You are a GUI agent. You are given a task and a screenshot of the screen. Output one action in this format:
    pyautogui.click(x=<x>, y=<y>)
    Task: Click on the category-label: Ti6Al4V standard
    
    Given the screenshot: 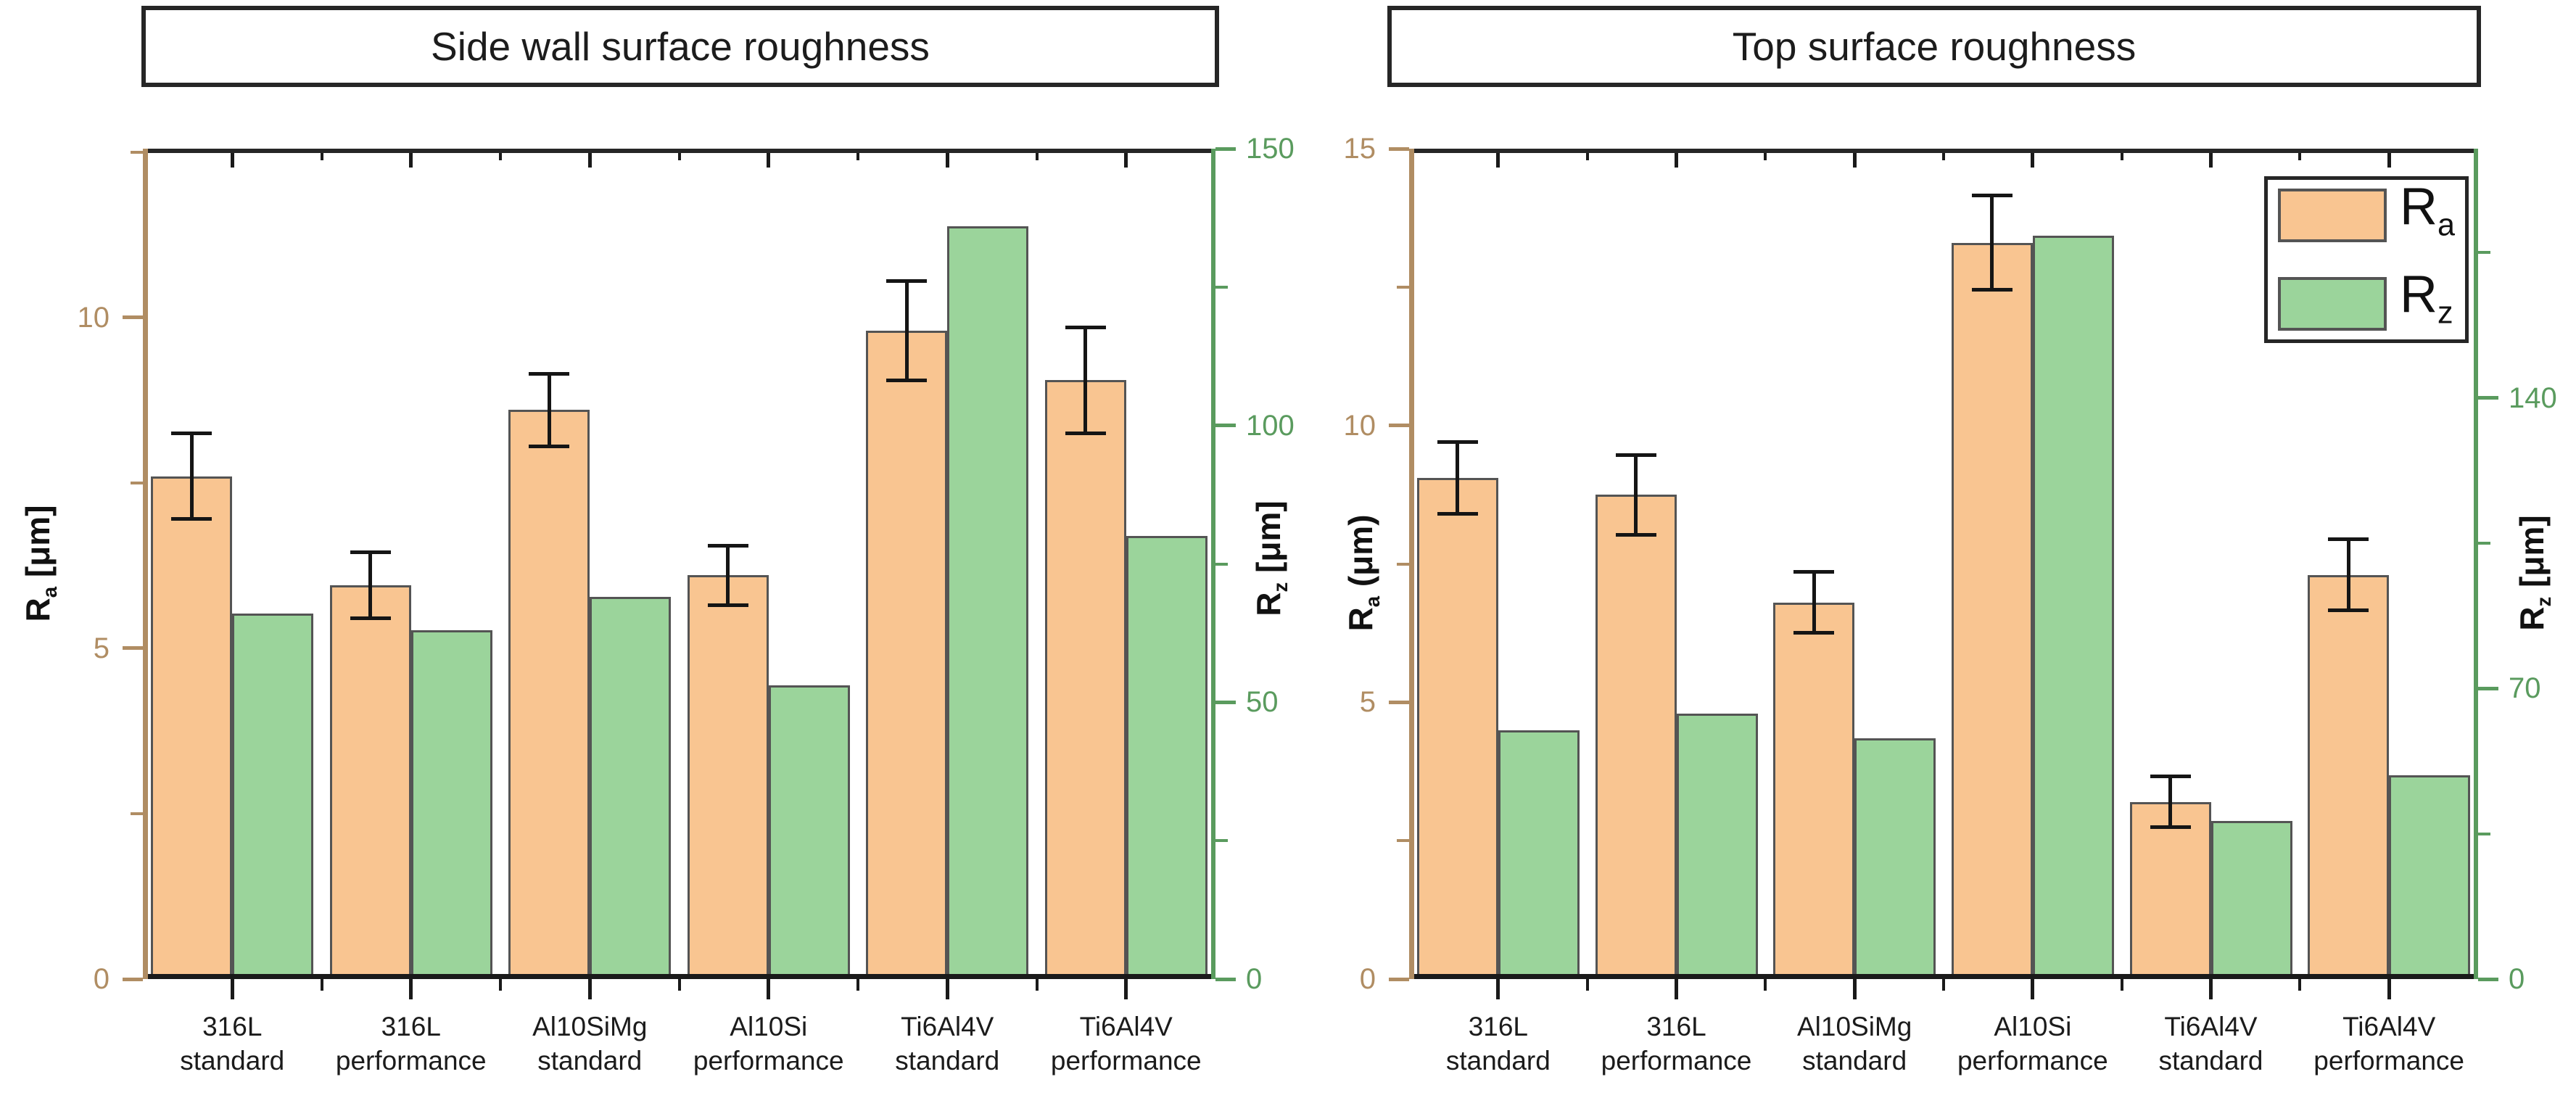 What is the action you would take?
    pyautogui.click(x=947, y=1044)
    